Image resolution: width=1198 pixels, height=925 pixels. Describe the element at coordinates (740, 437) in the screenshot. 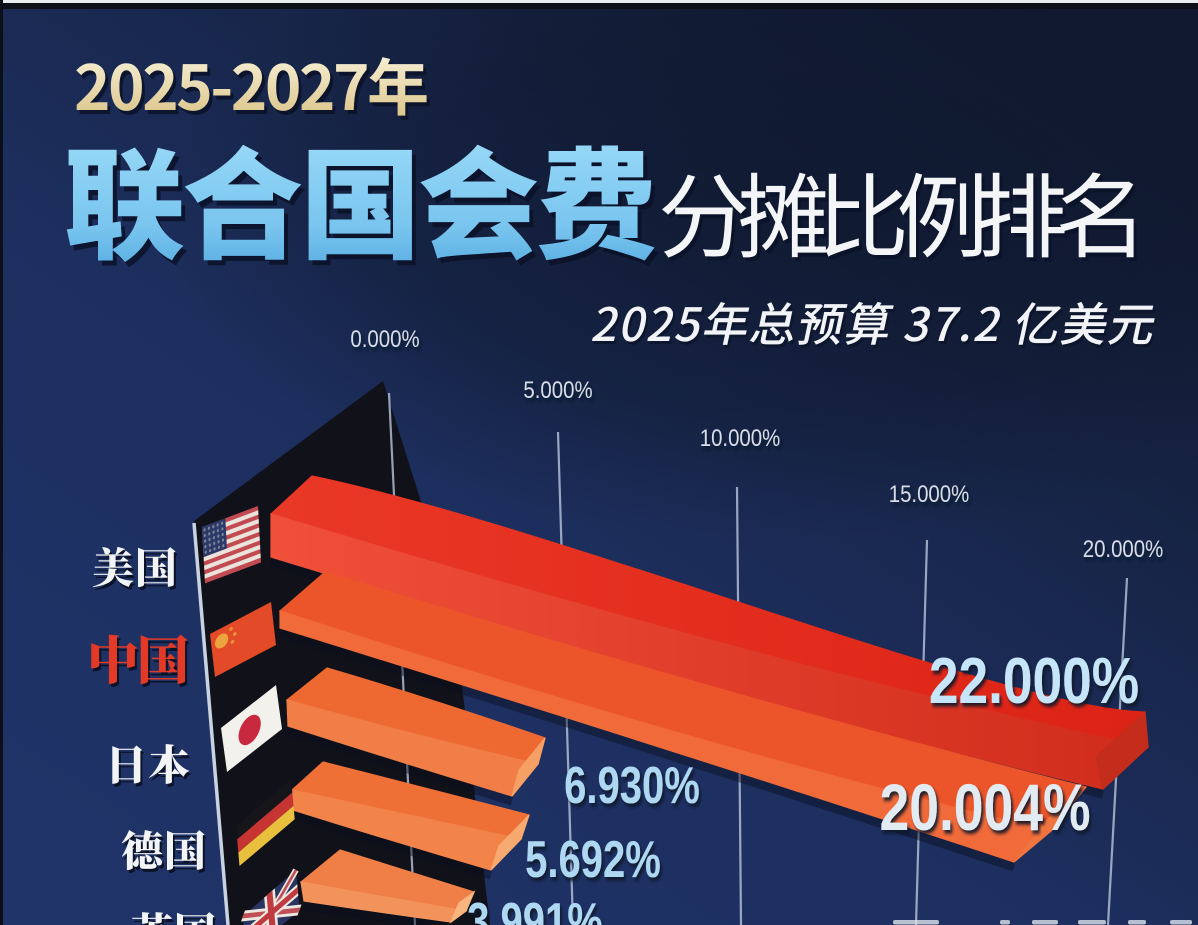

I see `svg-text: 10.000%` at that location.